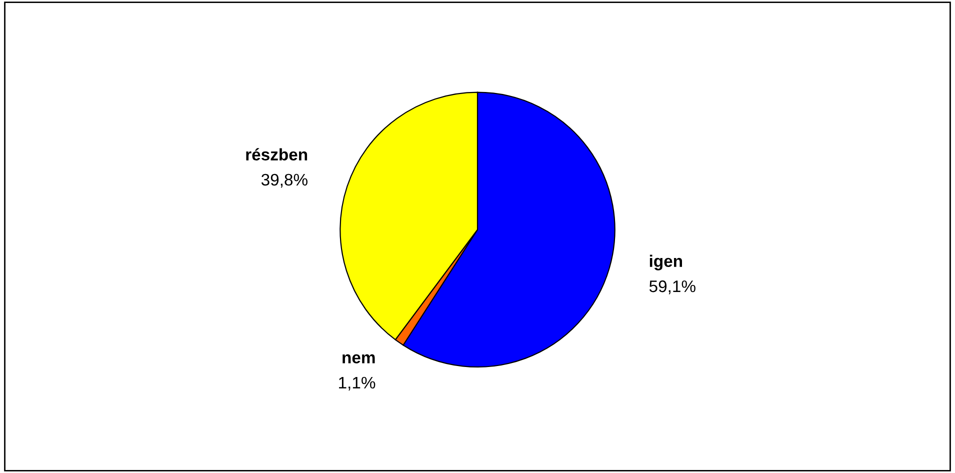 Image resolution: width=955 pixels, height=473 pixels. What do you see at coordinates (358, 359) in the screenshot?
I see `slice-label: nem` at bounding box center [358, 359].